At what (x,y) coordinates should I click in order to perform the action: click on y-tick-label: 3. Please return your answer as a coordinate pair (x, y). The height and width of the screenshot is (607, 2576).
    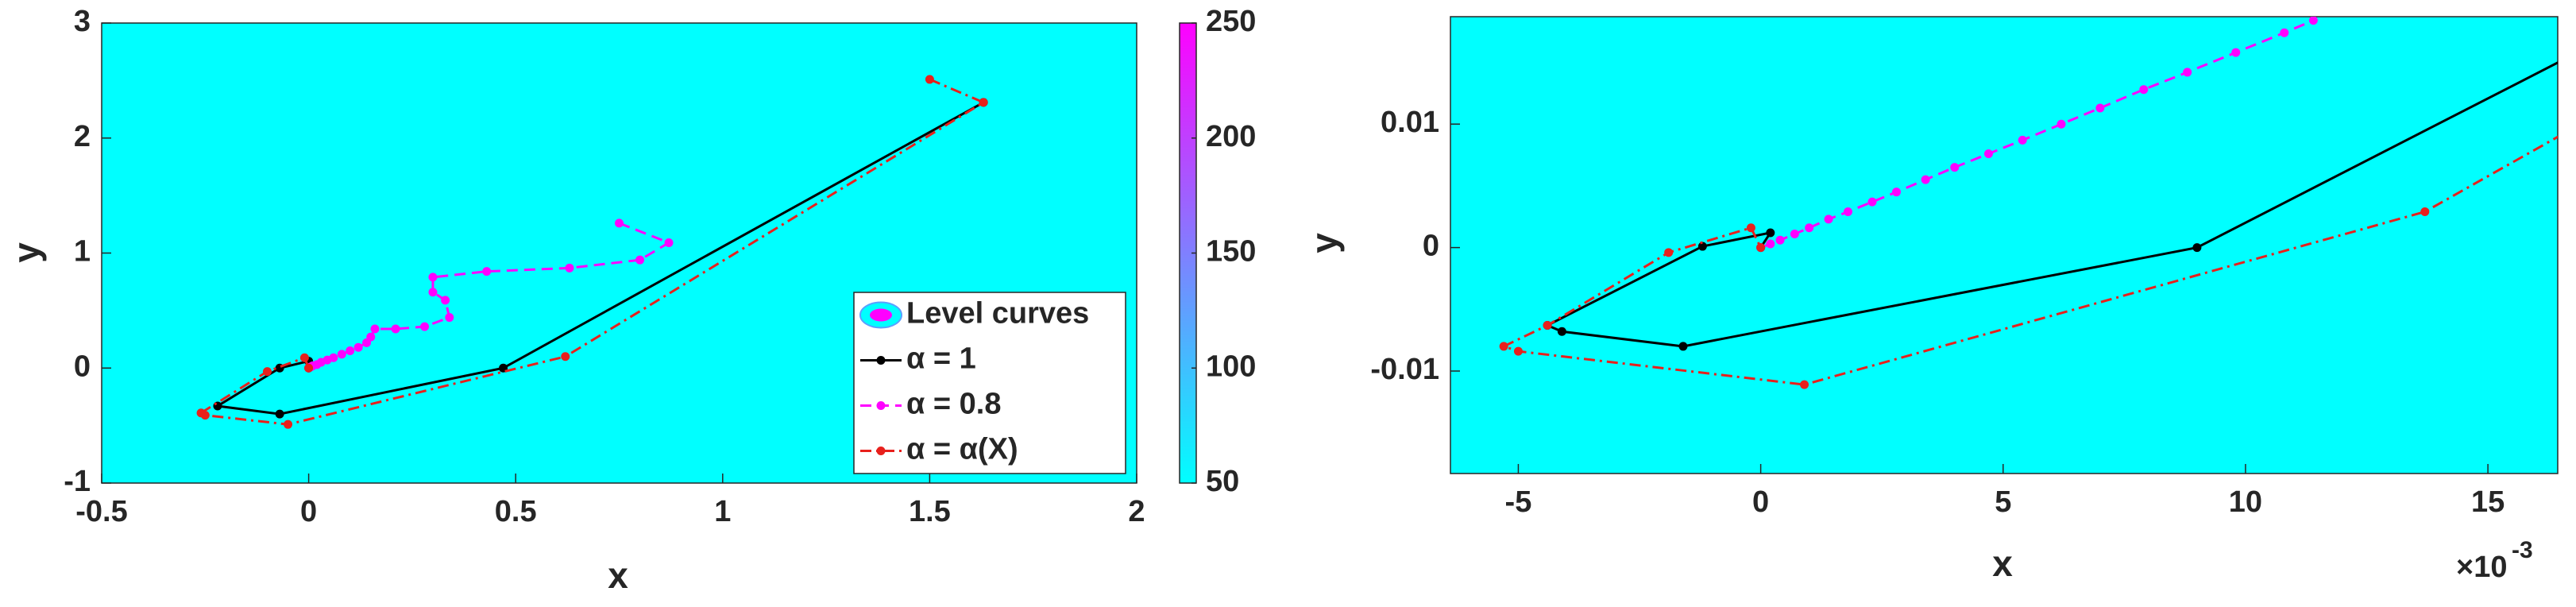
    Looking at the image, I should click on (82, 21).